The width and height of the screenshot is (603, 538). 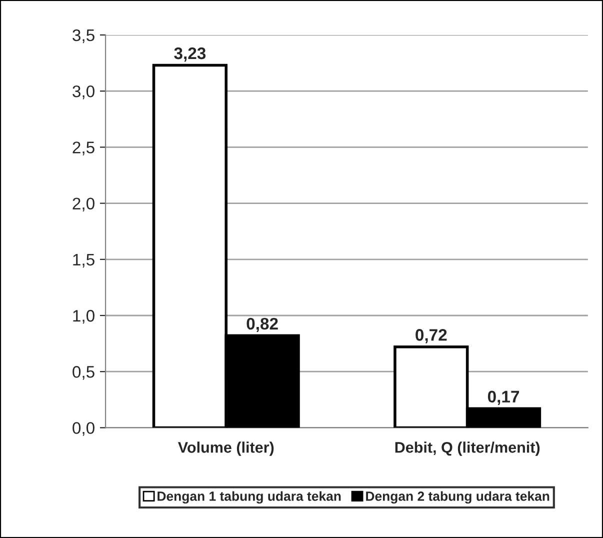 I want to click on x-tick-label: Volume (liter), so click(x=226, y=449).